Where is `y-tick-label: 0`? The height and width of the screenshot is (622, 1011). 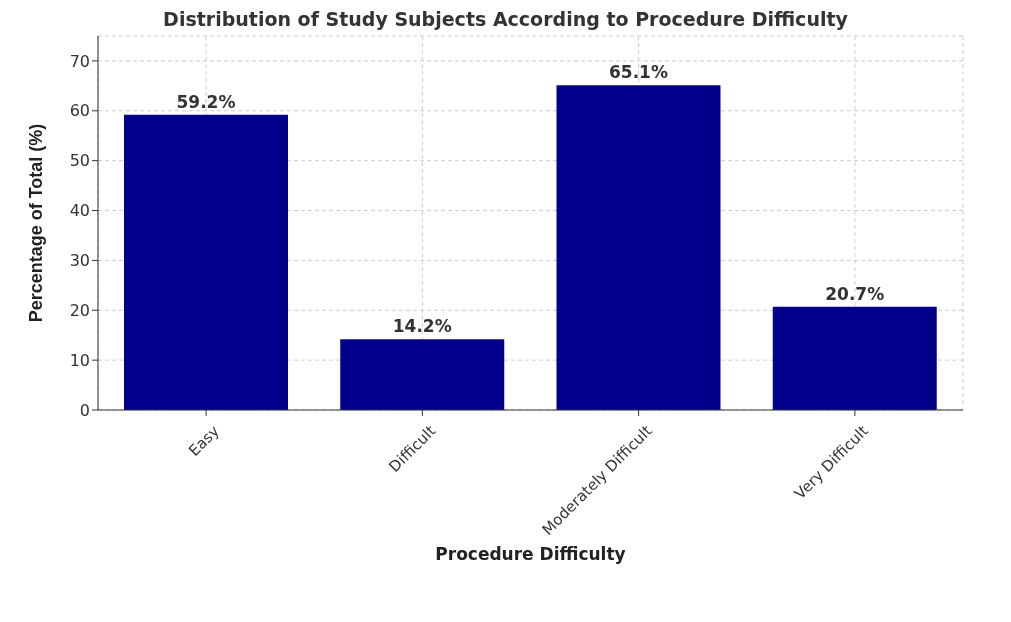 y-tick-label: 0 is located at coordinates (84, 410).